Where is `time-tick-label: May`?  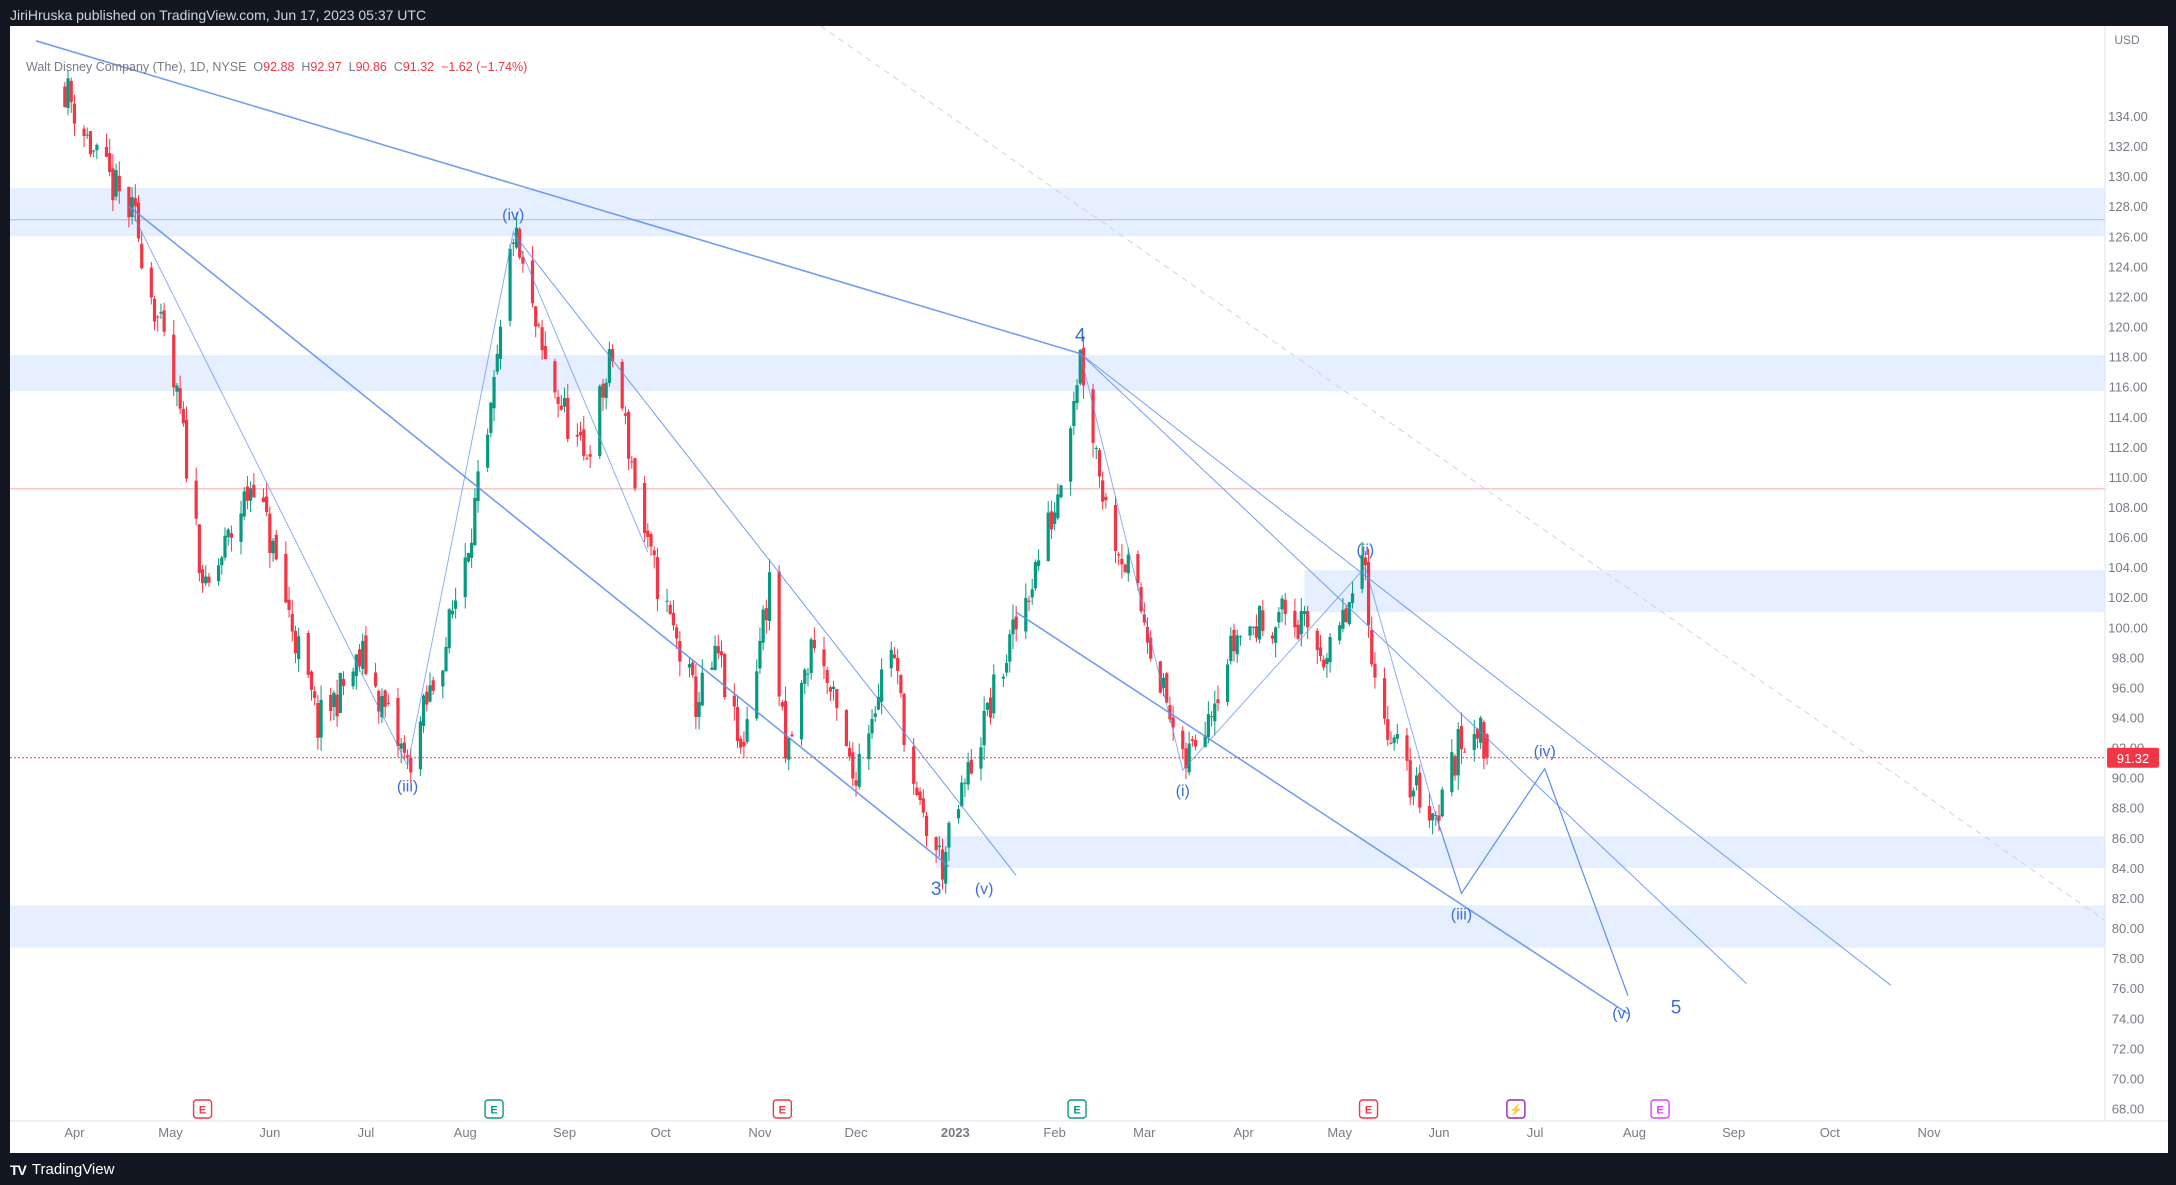
time-tick-label: May is located at coordinates (1339, 1132).